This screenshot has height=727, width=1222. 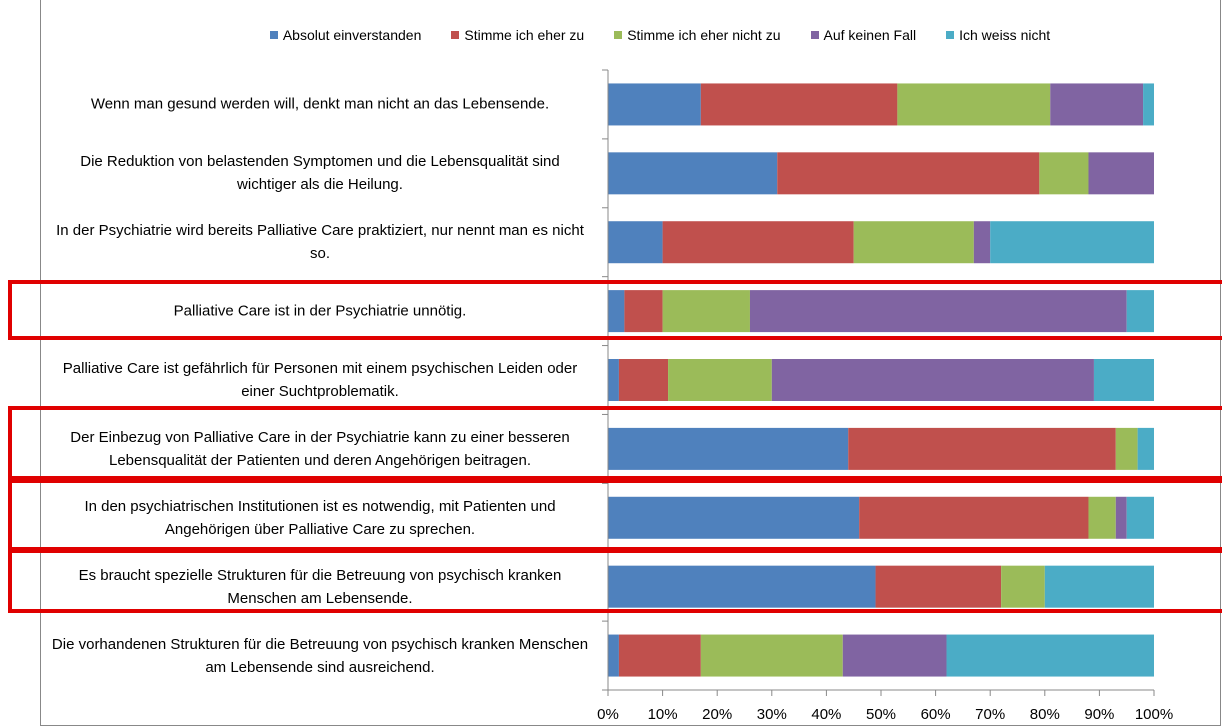 What do you see at coordinates (1005, 35) in the screenshot?
I see `legend-label: Ich weiss nicht` at bounding box center [1005, 35].